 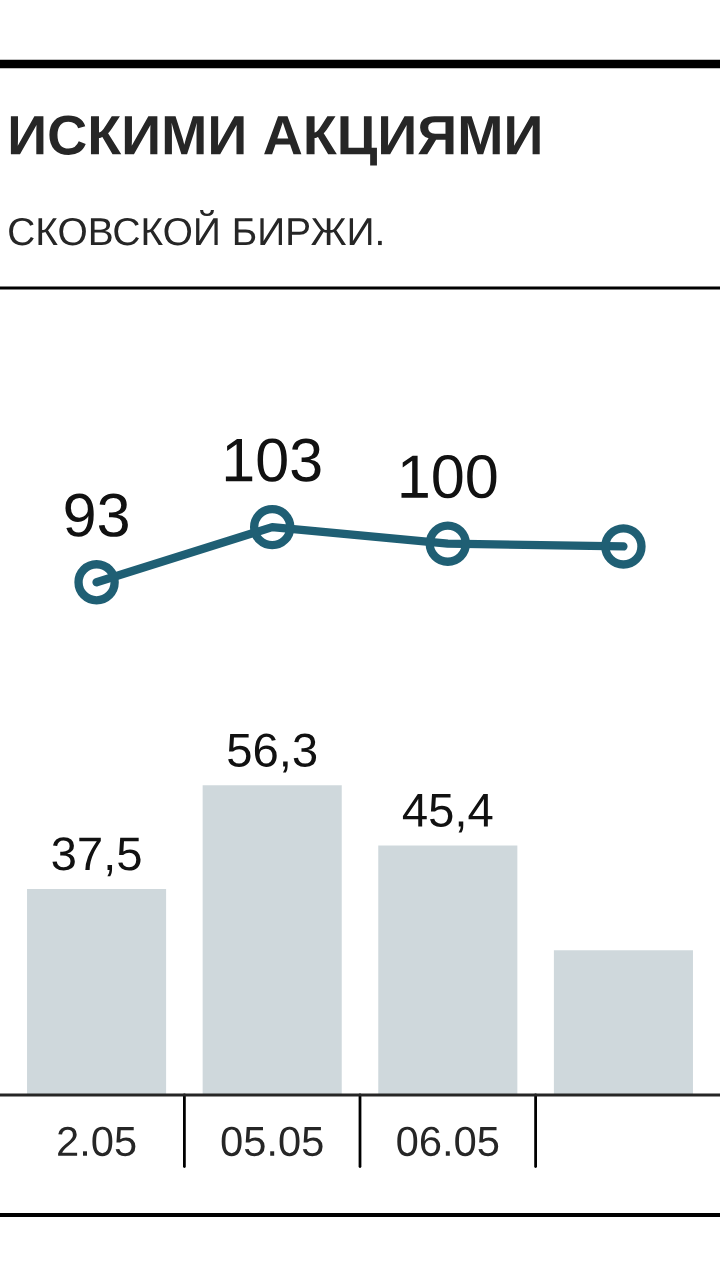 What do you see at coordinates (448, 1141) in the screenshot?
I see `x-tick-label: 06.05` at bounding box center [448, 1141].